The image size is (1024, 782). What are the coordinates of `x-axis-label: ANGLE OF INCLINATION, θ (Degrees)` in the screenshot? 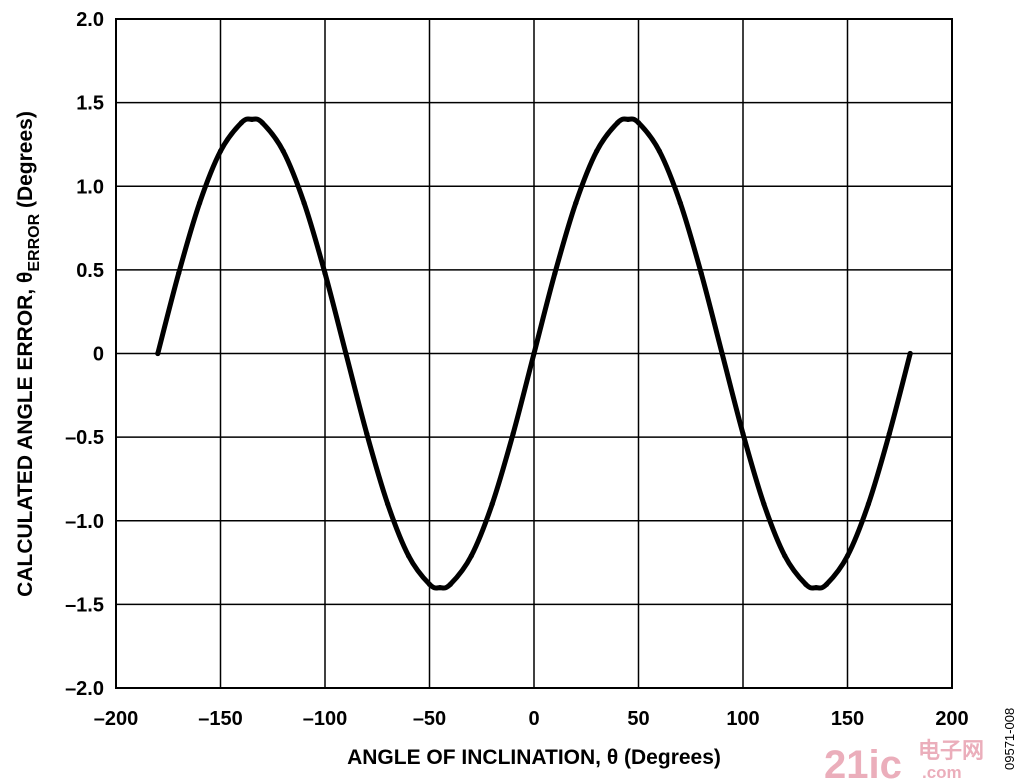 It's located at (534, 757).